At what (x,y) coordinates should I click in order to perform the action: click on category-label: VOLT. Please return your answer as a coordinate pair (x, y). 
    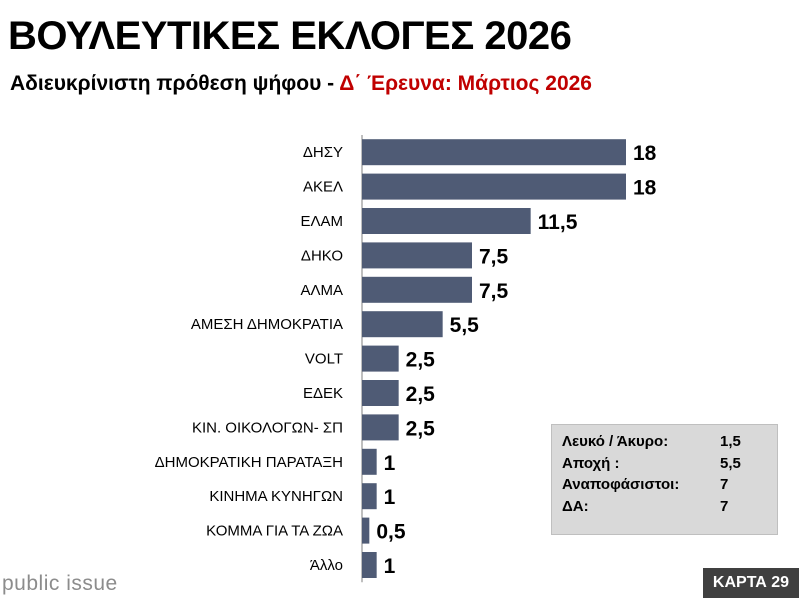
    Looking at the image, I should click on (324, 359).